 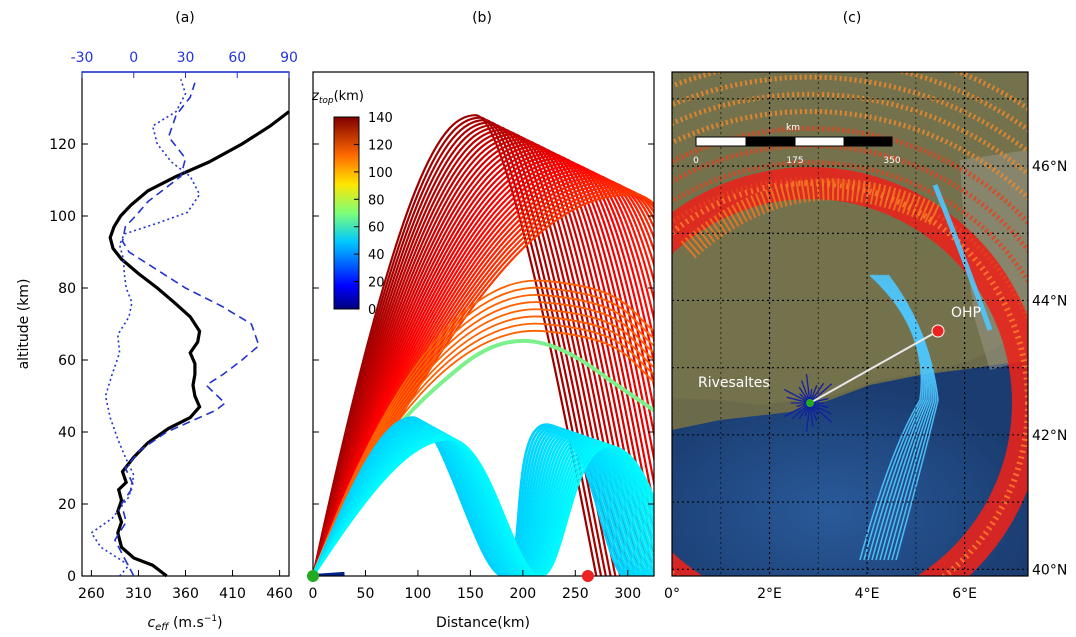 What do you see at coordinates (734, 383) in the screenshot?
I see `rivesaltes-label: Rivesaltes` at bounding box center [734, 383].